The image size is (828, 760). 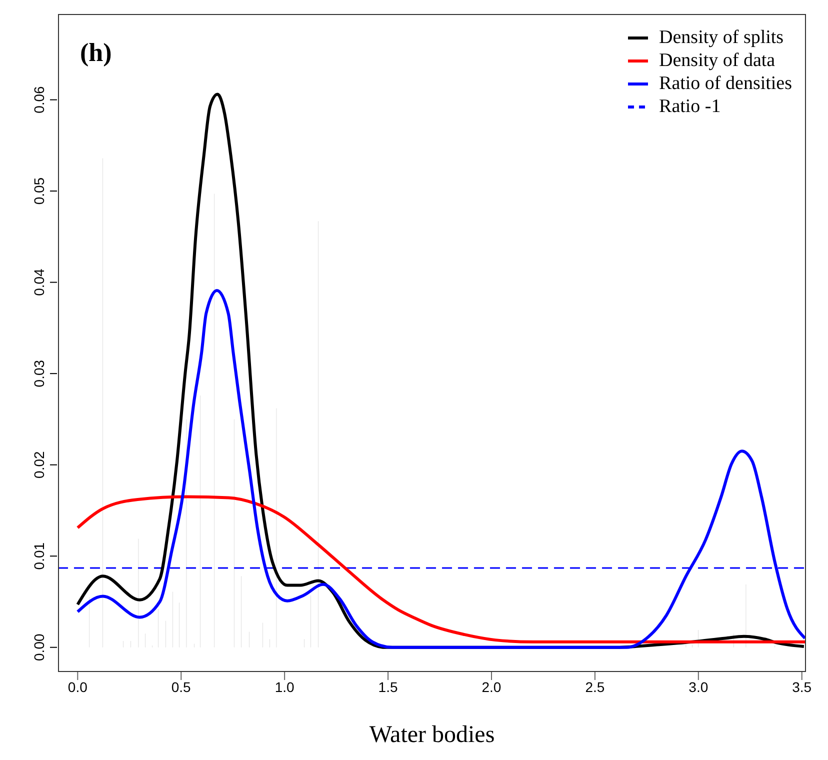 I want to click on y-tick-label: 0.02, so click(x=39, y=464).